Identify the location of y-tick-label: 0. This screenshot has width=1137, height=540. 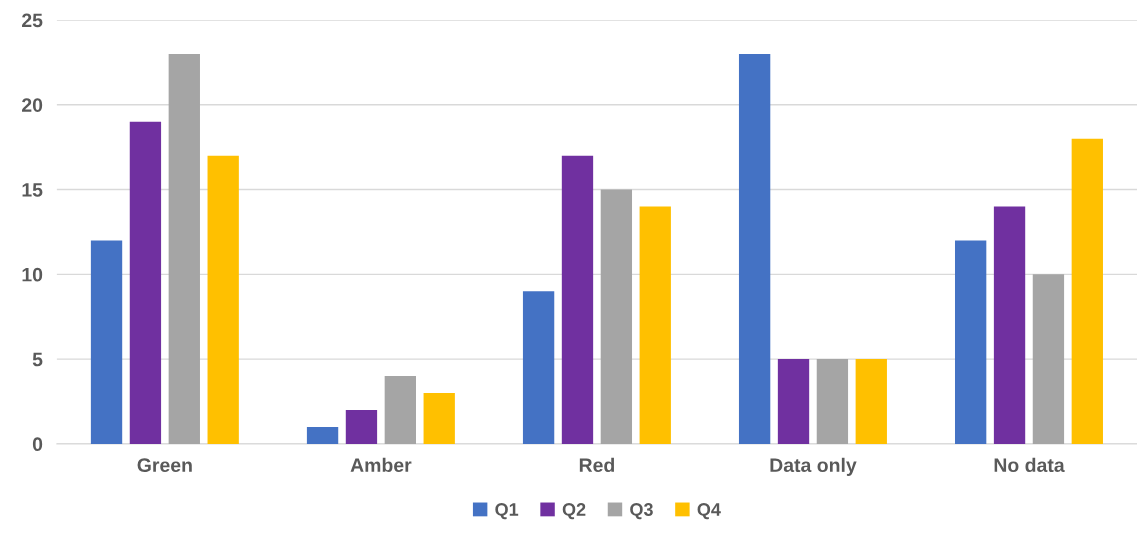
(37, 444).